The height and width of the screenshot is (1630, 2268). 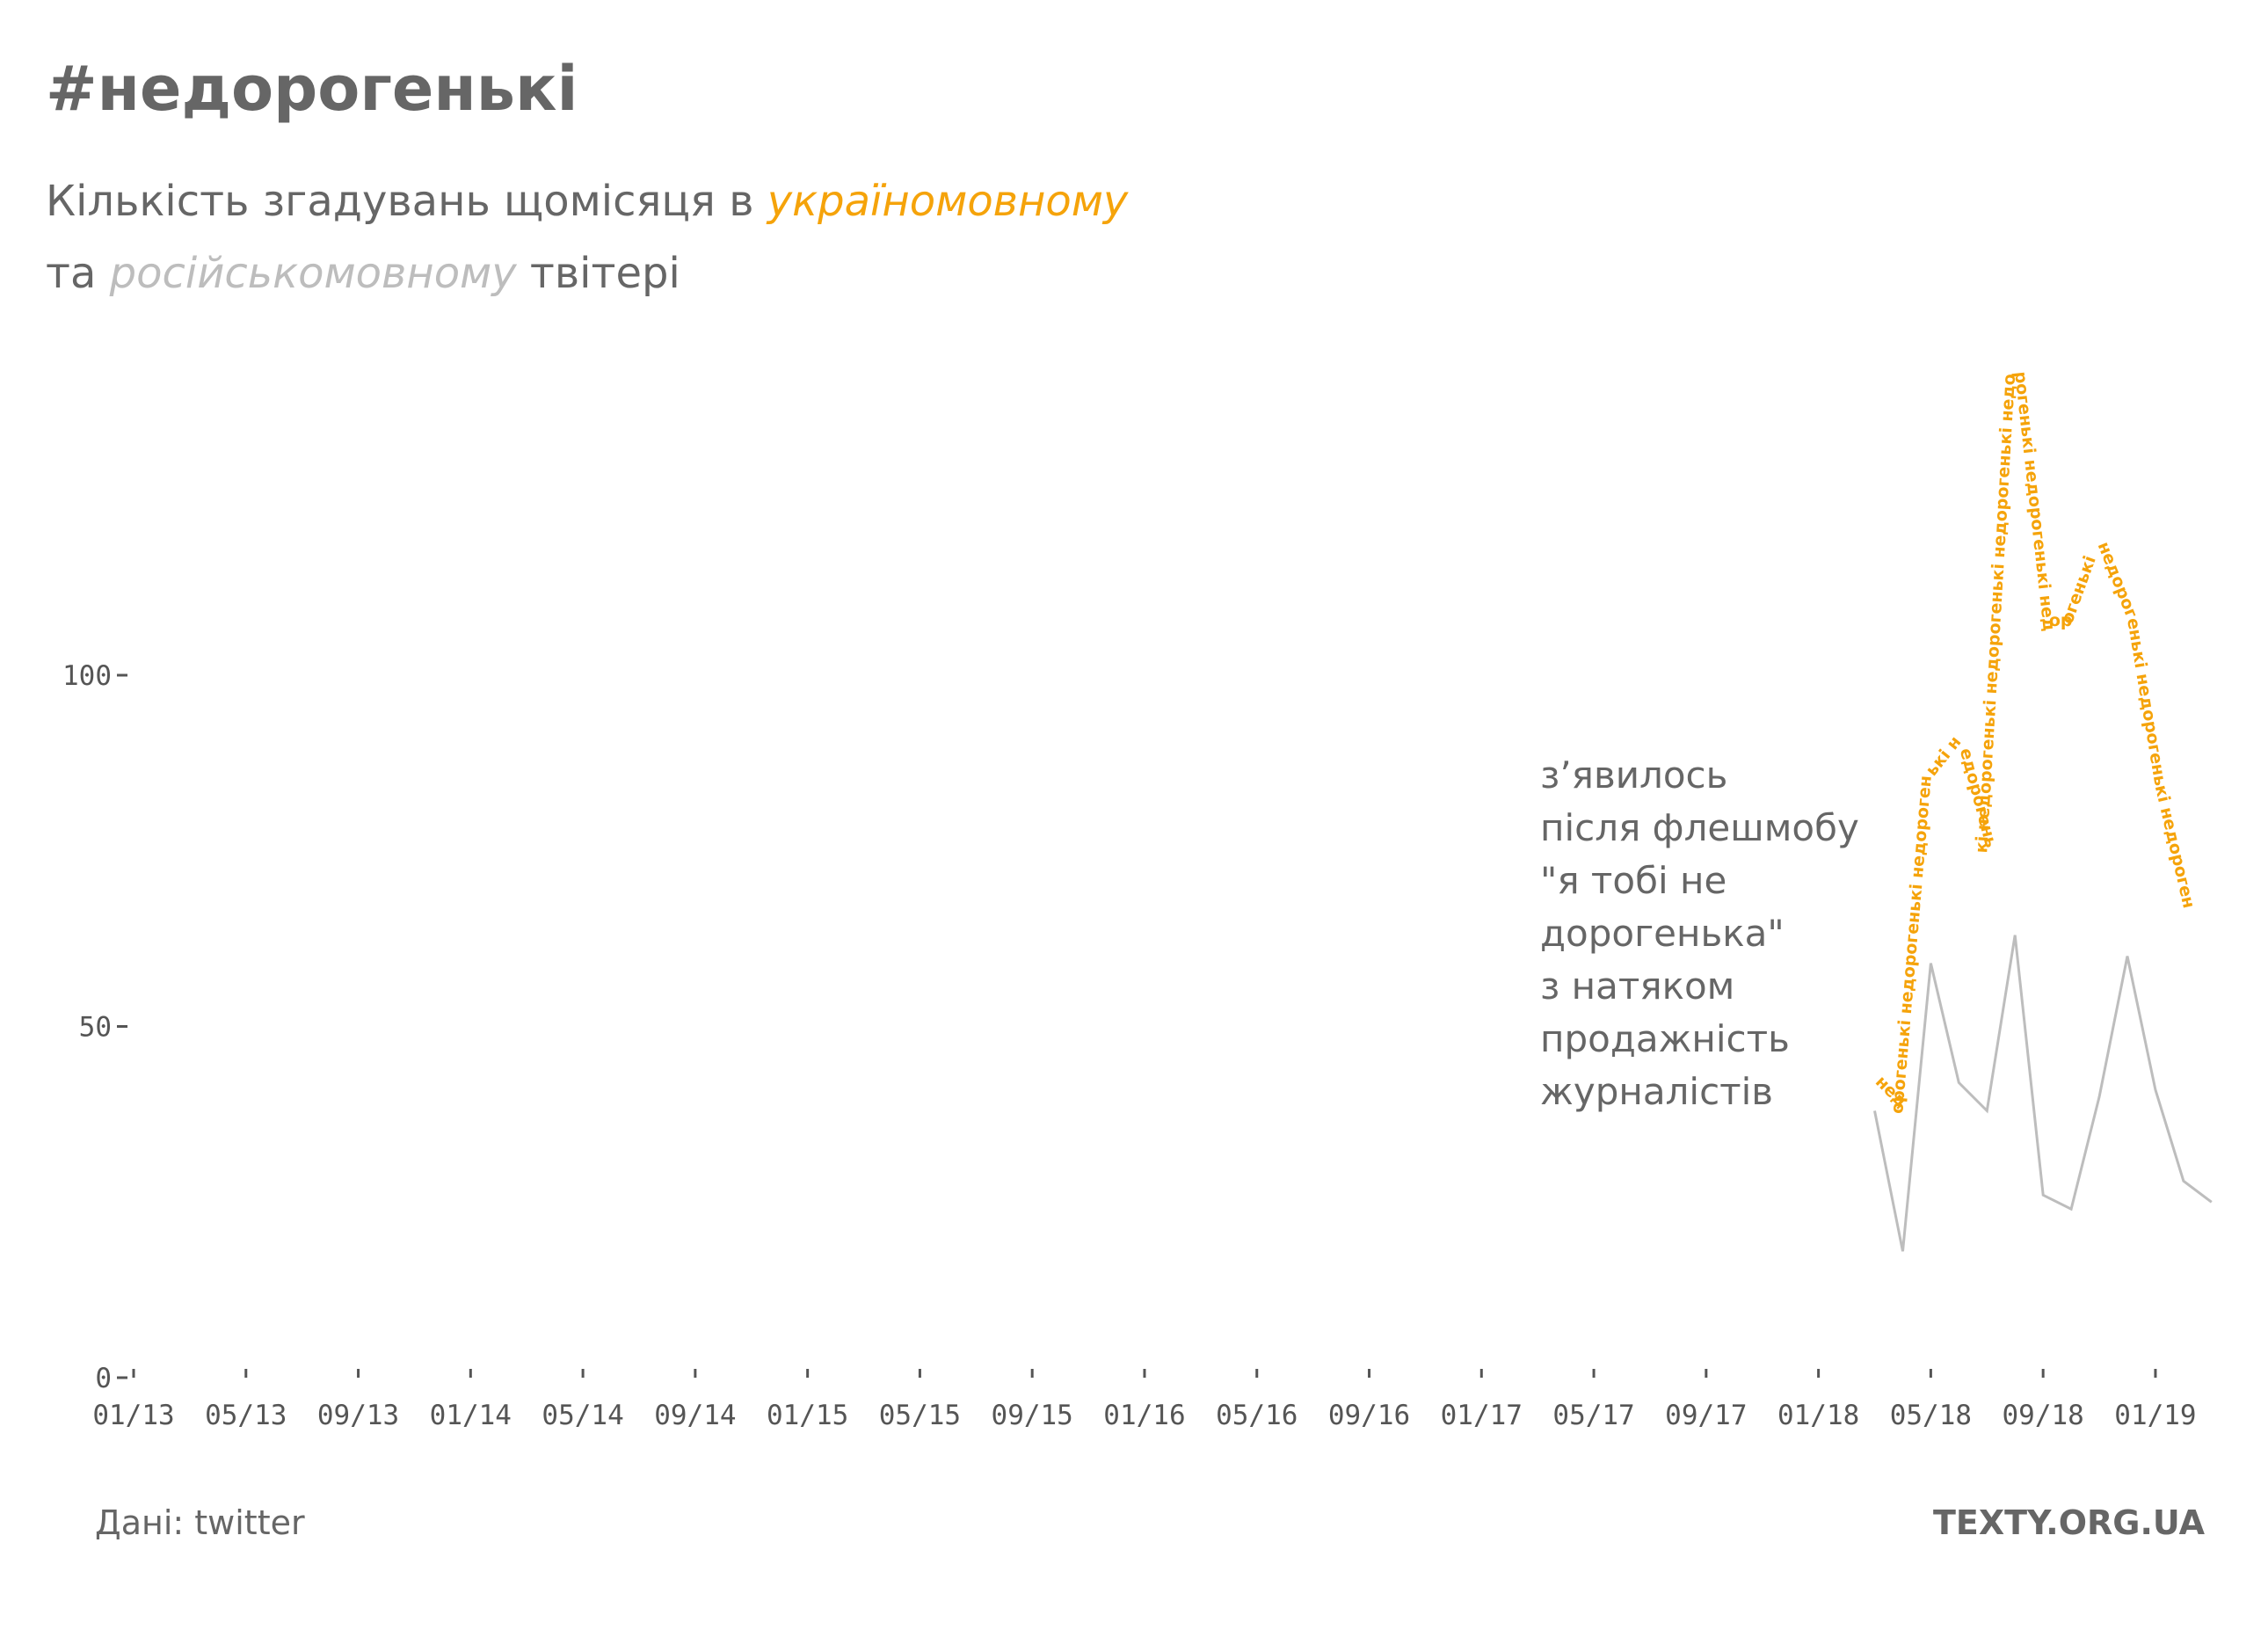 I want to click on x-tick-label: 09/15, so click(x=1033, y=1416).